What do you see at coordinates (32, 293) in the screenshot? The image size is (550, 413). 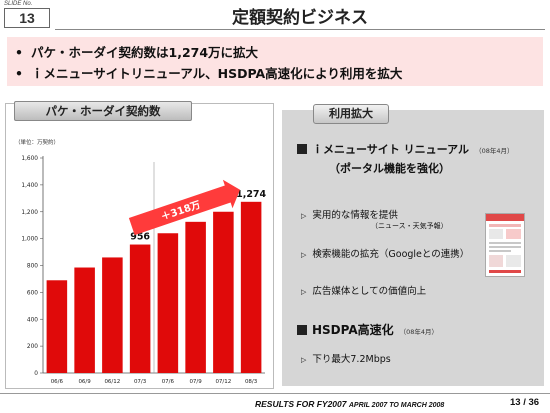 I see `y-tick-label: 600` at bounding box center [32, 293].